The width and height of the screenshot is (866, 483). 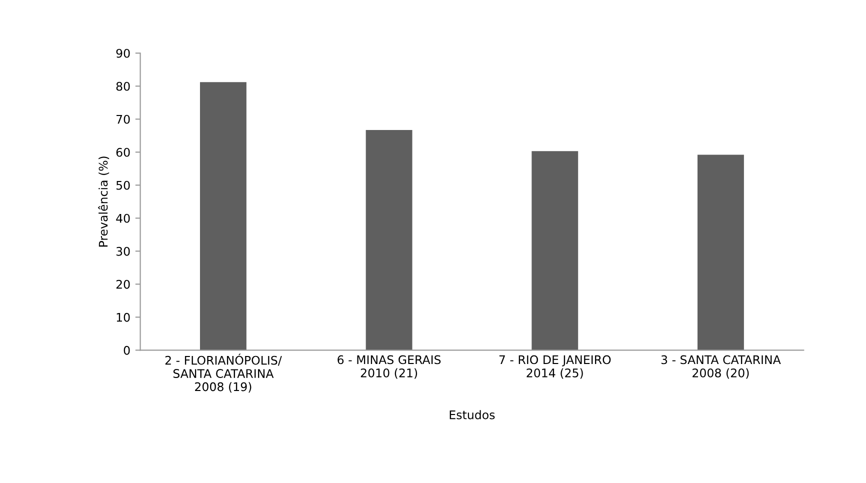 What do you see at coordinates (721, 367) in the screenshot?
I see `x-tick-label: 3 - SANTA CATARINA 2008 (20)` at bounding box center [721, 367].